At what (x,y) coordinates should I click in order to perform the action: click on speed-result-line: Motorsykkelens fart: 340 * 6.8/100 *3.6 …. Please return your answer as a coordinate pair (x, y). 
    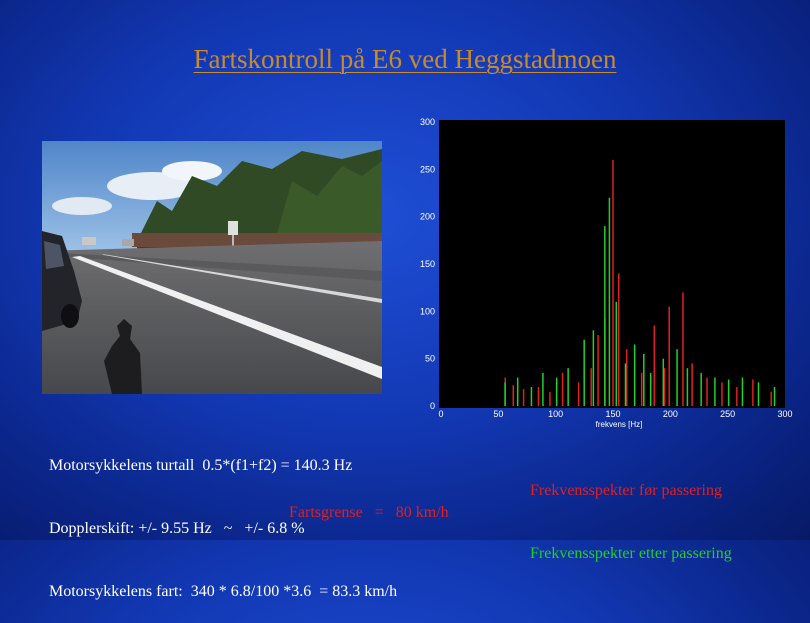
    Looking at the image, I should click on (223, 591).